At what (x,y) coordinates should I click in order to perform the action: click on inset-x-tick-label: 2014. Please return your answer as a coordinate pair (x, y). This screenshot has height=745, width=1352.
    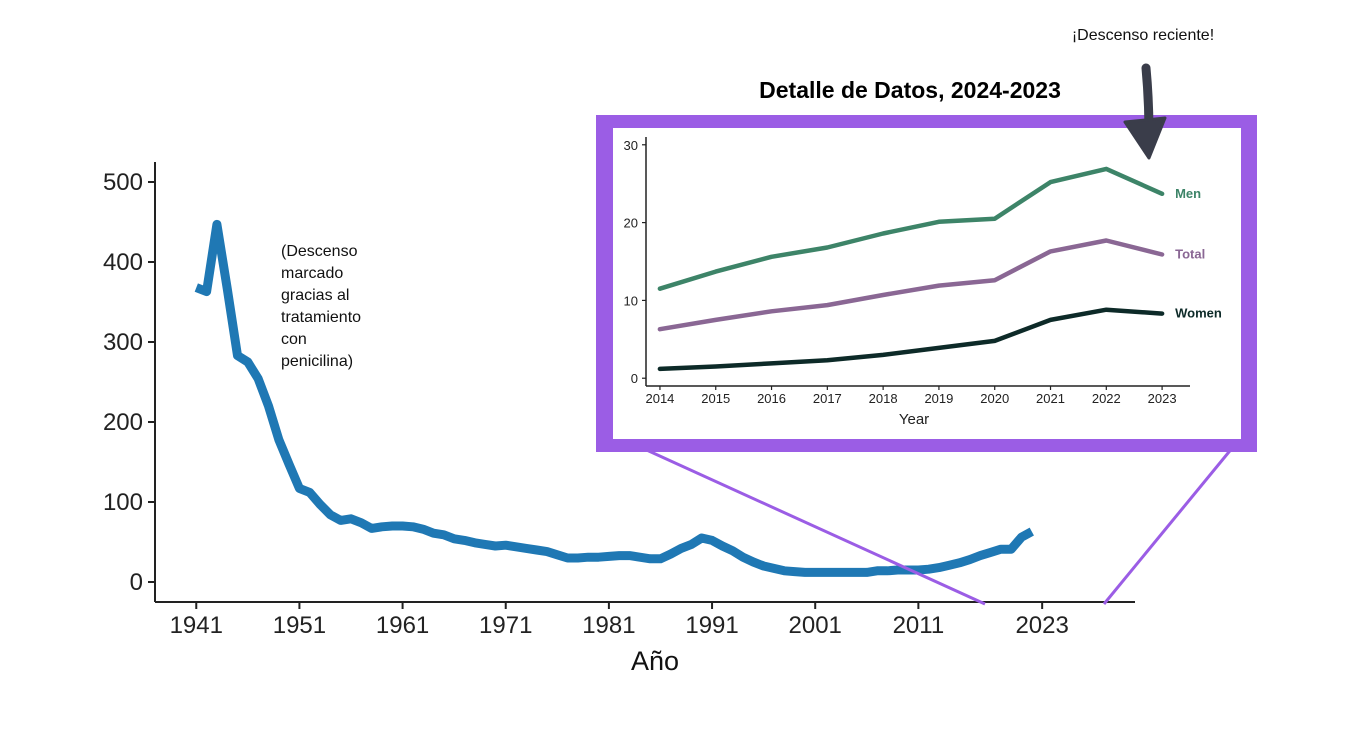
    Looking at the image, I should click on (659, 398).